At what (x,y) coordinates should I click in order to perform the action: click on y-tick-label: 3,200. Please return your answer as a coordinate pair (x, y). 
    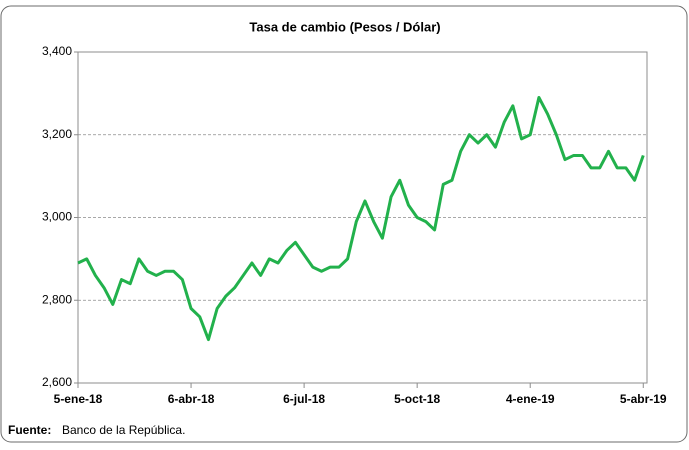
    Looking at the image, I should click on (57, 134).